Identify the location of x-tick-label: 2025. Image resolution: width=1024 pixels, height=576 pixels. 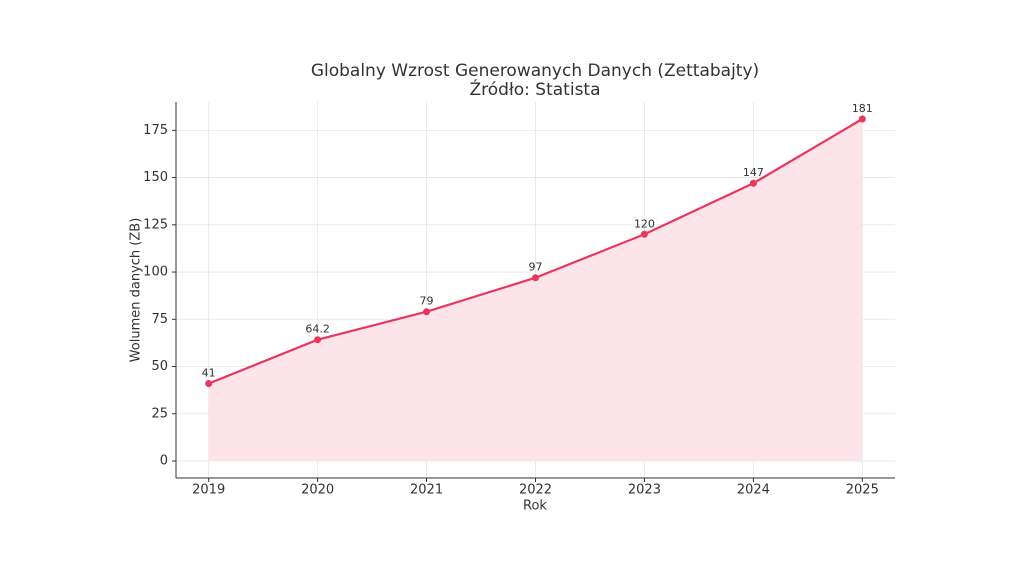
(862, 490).